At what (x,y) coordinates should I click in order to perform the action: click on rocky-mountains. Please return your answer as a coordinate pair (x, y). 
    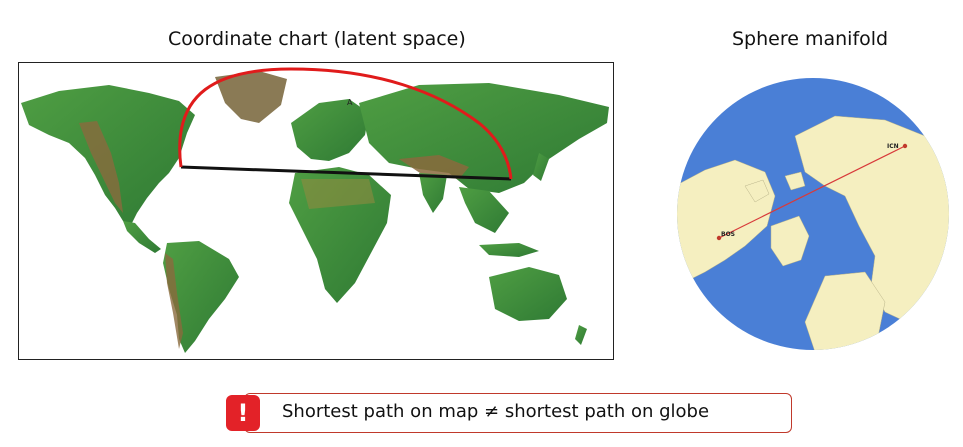
    Looking at the image, I should click on (101, 167).